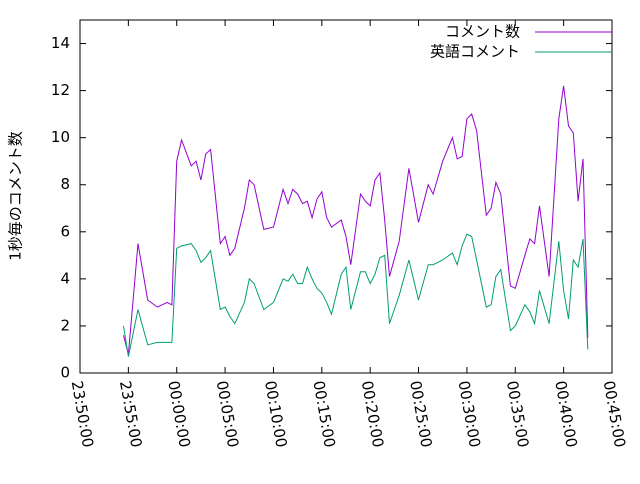  Describe the element at coordinates (60, 43) in the screenshot. I see `y-tick-label: 14` at that location.